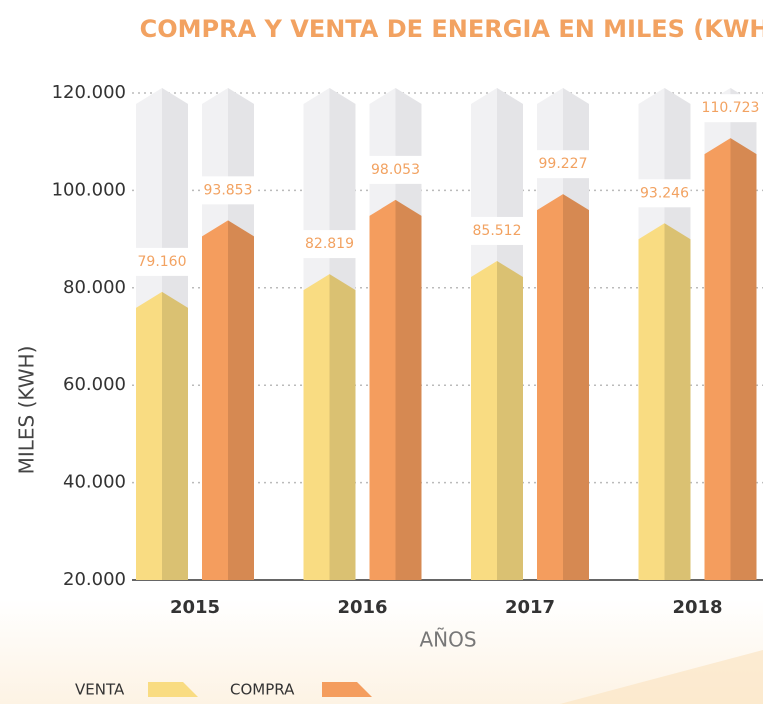 Image resolution: width=763 pixels, height=704 pixels. Describe the element at coordinates (451, 29) in the screenshot. I see `chart-title: COMPRA Y VENTA DE ENERGIA EN MILES (KWH)` at that location.